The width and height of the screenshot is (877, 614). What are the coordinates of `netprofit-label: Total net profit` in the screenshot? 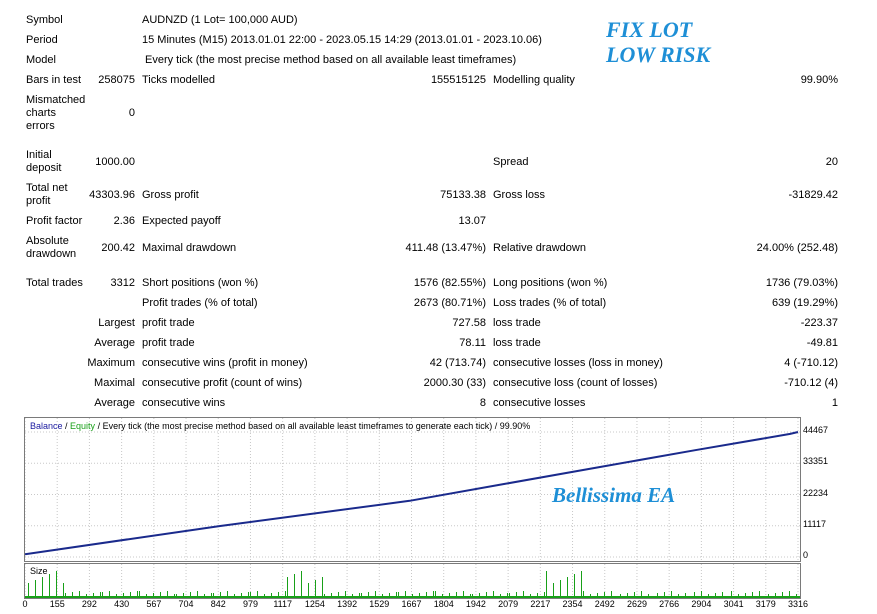 It's located at (47, 194).